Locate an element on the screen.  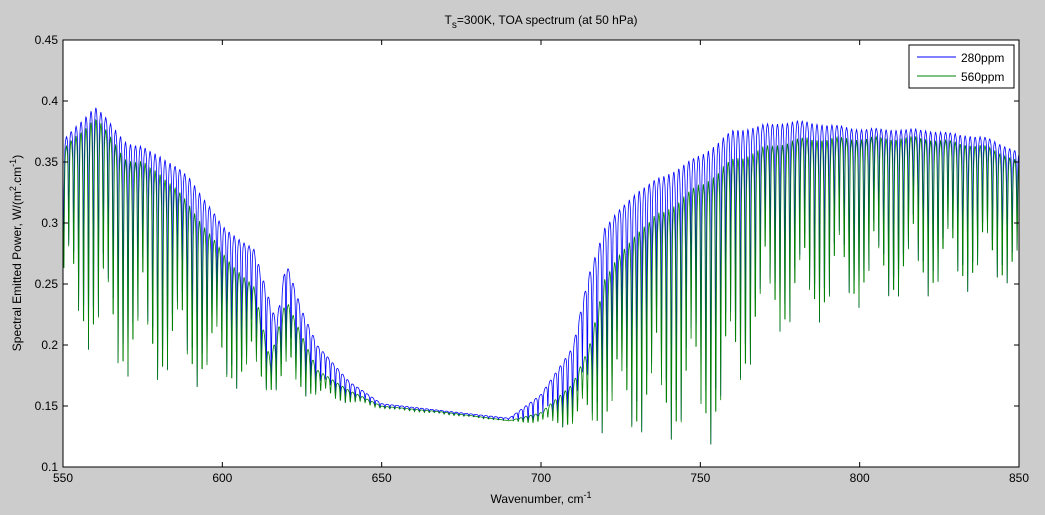
x-tick-label: 750 is located at coordinates (700, 478).